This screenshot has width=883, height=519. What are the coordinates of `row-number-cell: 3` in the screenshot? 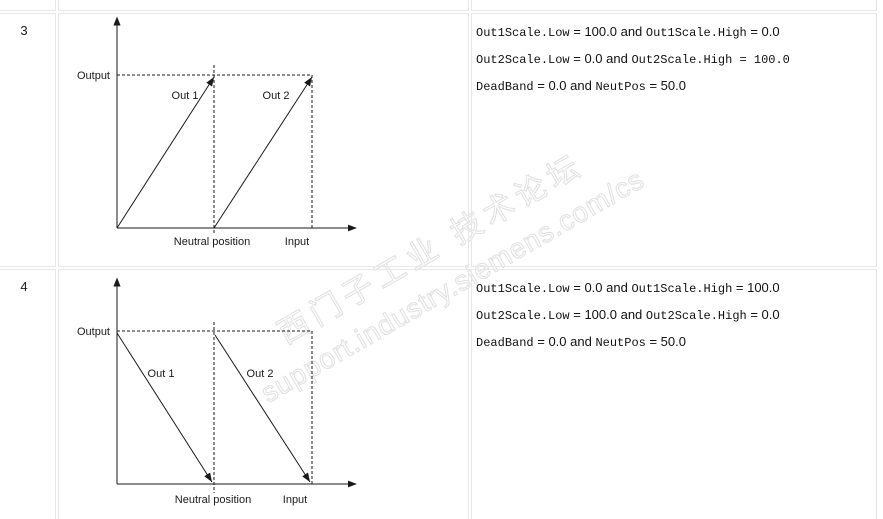 It's located at (28, 140).